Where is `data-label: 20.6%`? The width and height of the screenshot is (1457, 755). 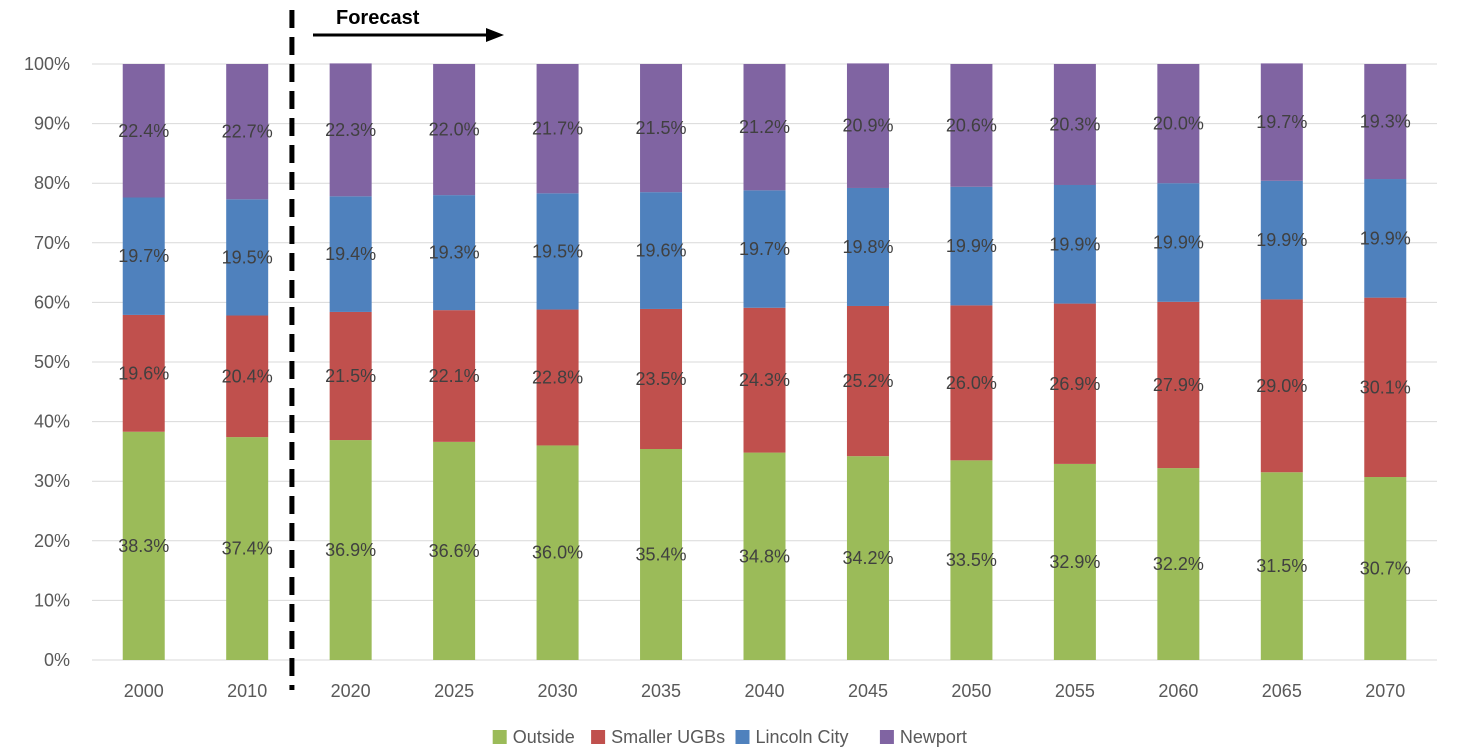
data-label: 20.6% is located at coordinates (971, 125).